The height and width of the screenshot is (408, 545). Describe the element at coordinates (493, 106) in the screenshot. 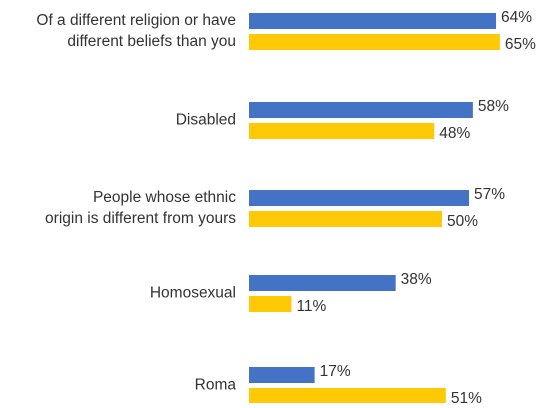

I see `data-label: 58%` at that location.